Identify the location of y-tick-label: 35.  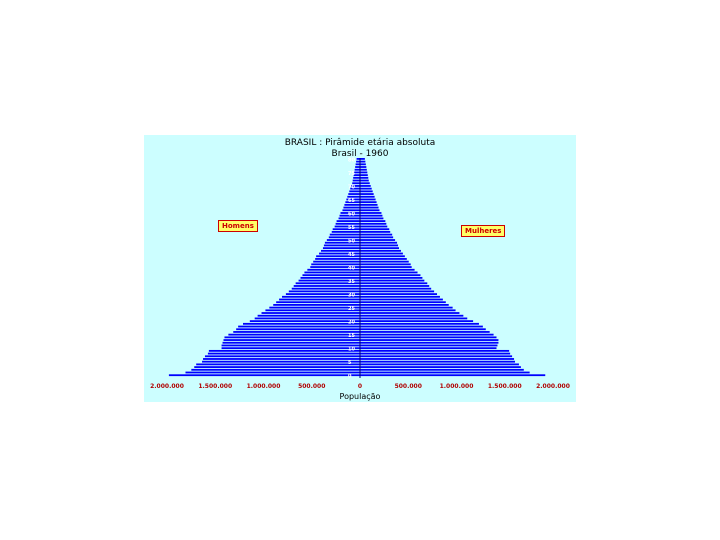
(351, 282).